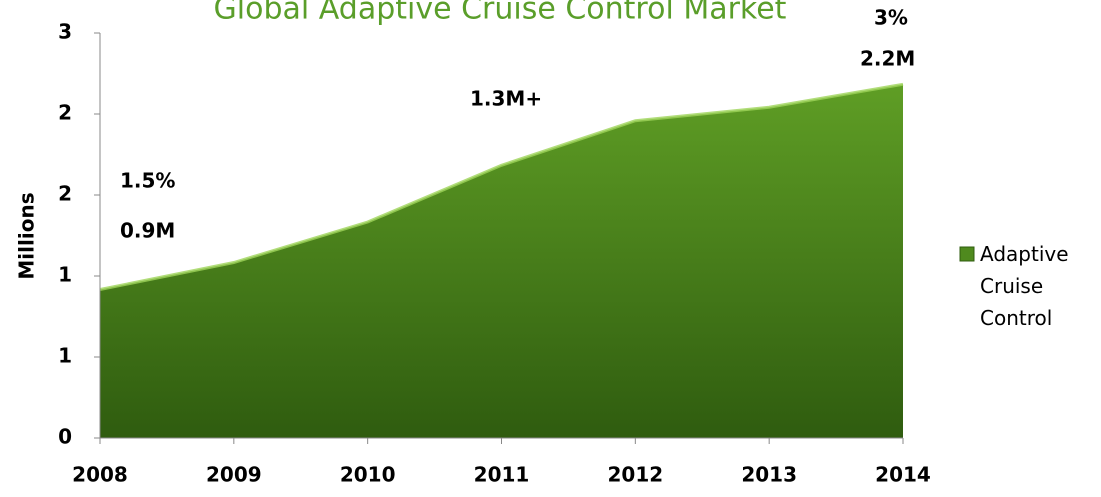  Describe the element at coordinates (635, 475) in the screenshot. I see `x-tick-label: 2012` at that location.